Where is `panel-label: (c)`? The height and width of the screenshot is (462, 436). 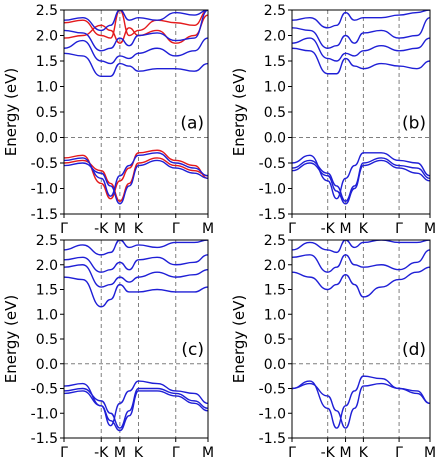
panel-label: (c) is located at coordinates (192, 350).